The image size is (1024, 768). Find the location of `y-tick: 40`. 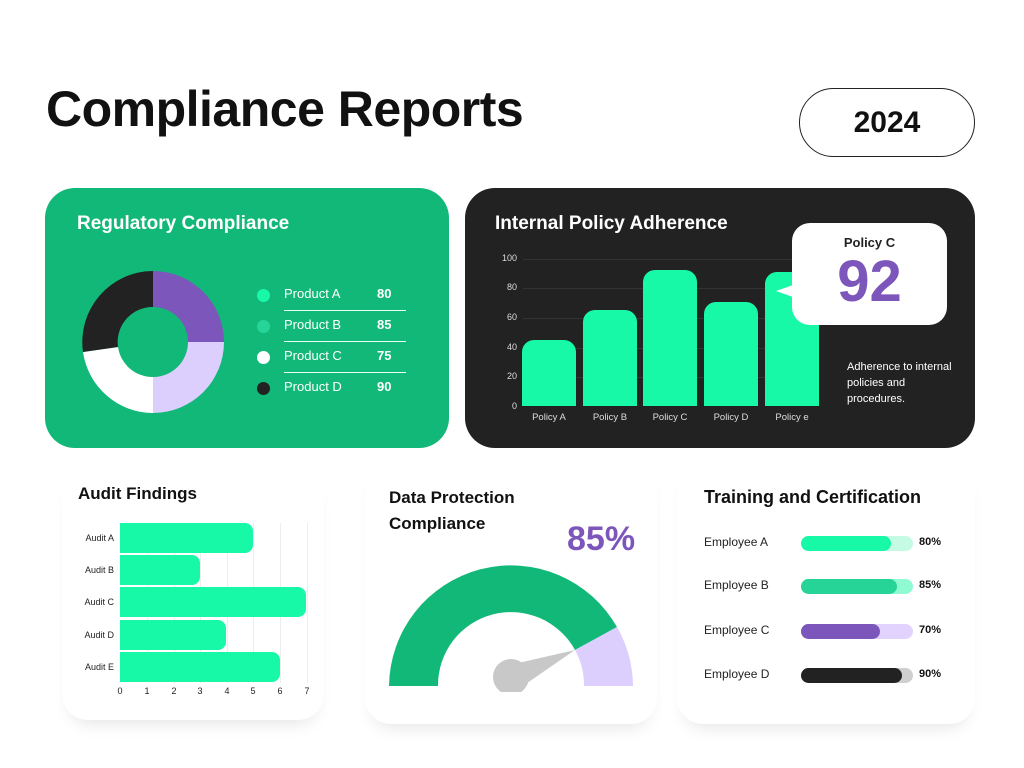

y-tick: 40 is located at coordinates (511, 347).